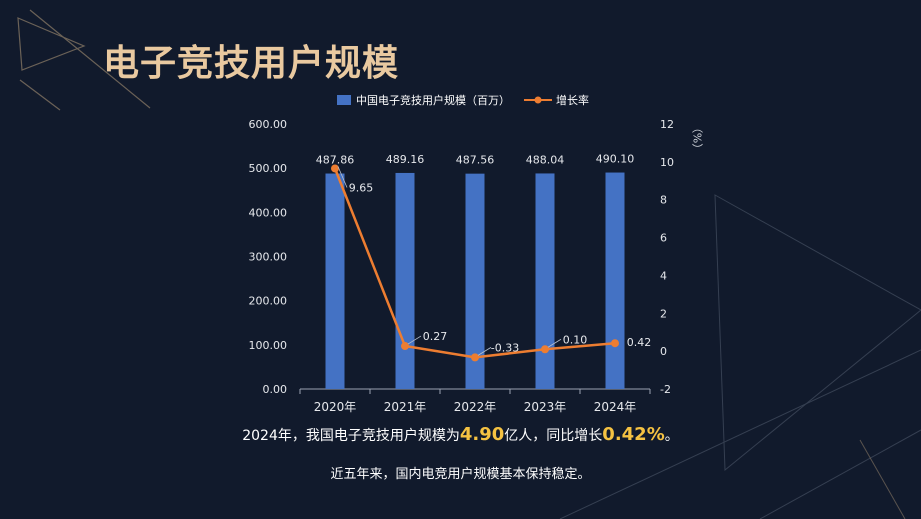 The width and height of the screenshot is (921, 519). Describe the element at coordinates (639, 342) in the screenshot. I see `line-value-label: 0.42` at that location.